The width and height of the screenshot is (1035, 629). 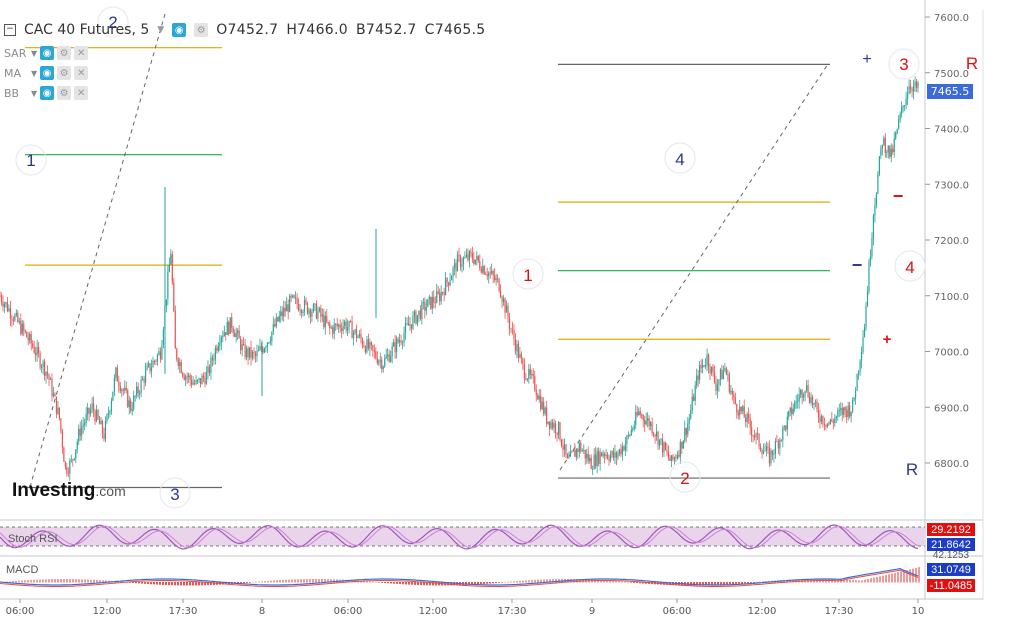 I want to click on indicator-row-bb: BB ▼ ◉ ⚙ ✕, so click(x=46, y=93).